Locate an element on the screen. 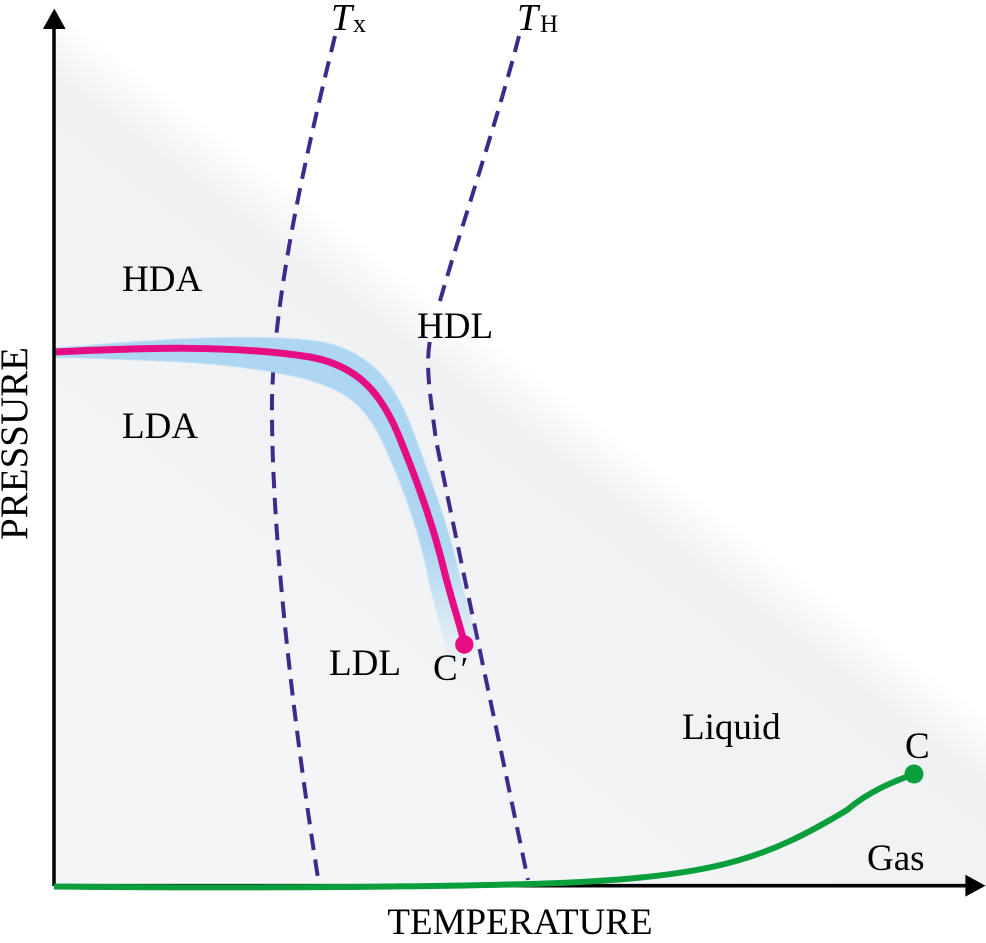 The height and width of the screenshot is (943, 986). svg-text: x is located at coordinates (359, 23).